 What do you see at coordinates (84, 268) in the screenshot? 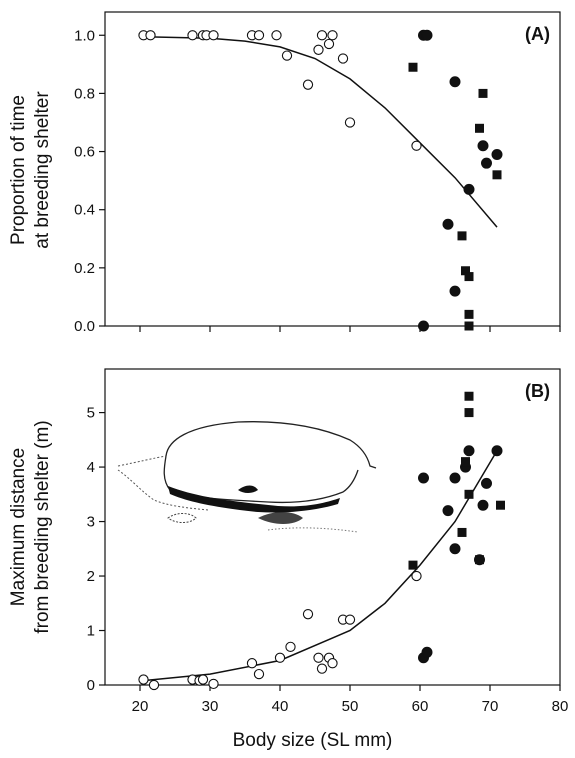
I see `y-tick-label: 0.2` at bounding box center [84, 268].